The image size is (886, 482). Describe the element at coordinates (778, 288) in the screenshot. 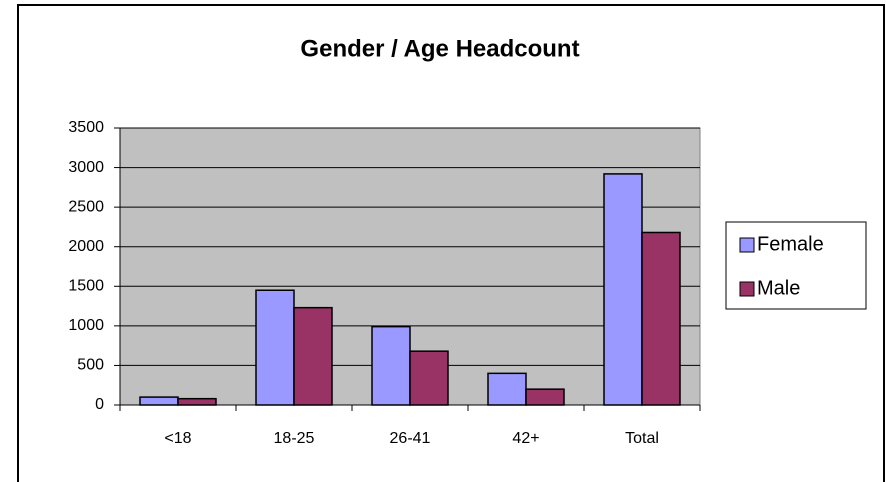

I see `legend-label: Male` at that location.